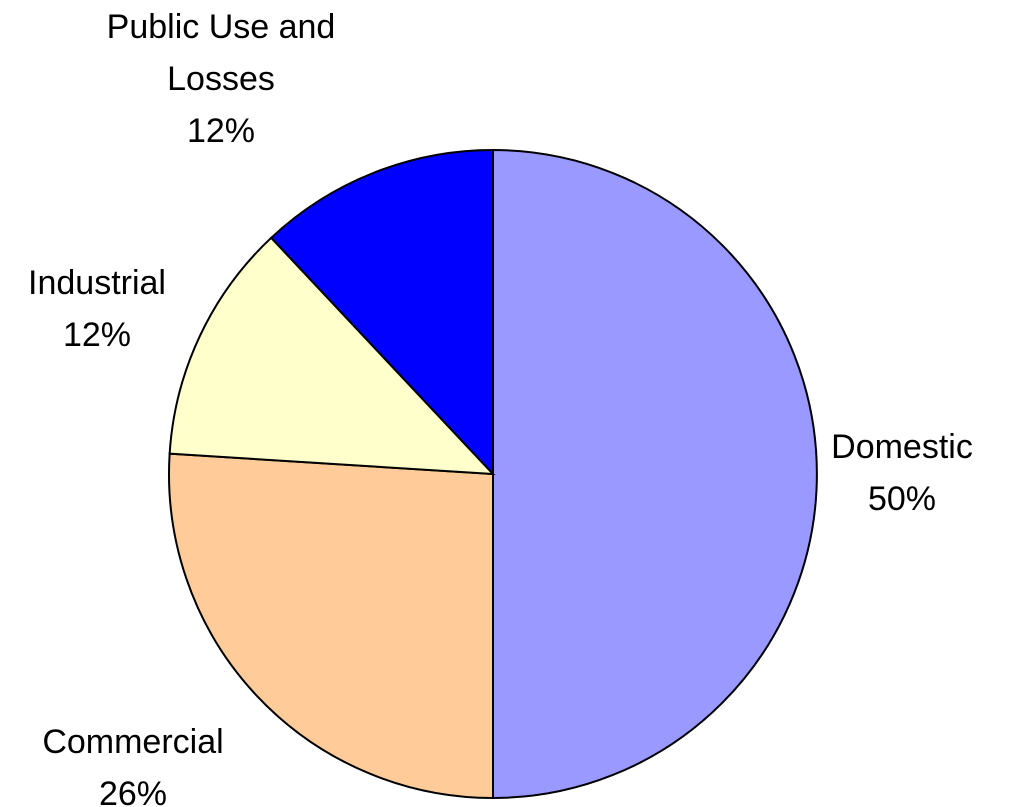  What do you see at coordinates (133, 742) in the screenshot?
I see `category-label: Commercial` at bounding box center [133, 742].